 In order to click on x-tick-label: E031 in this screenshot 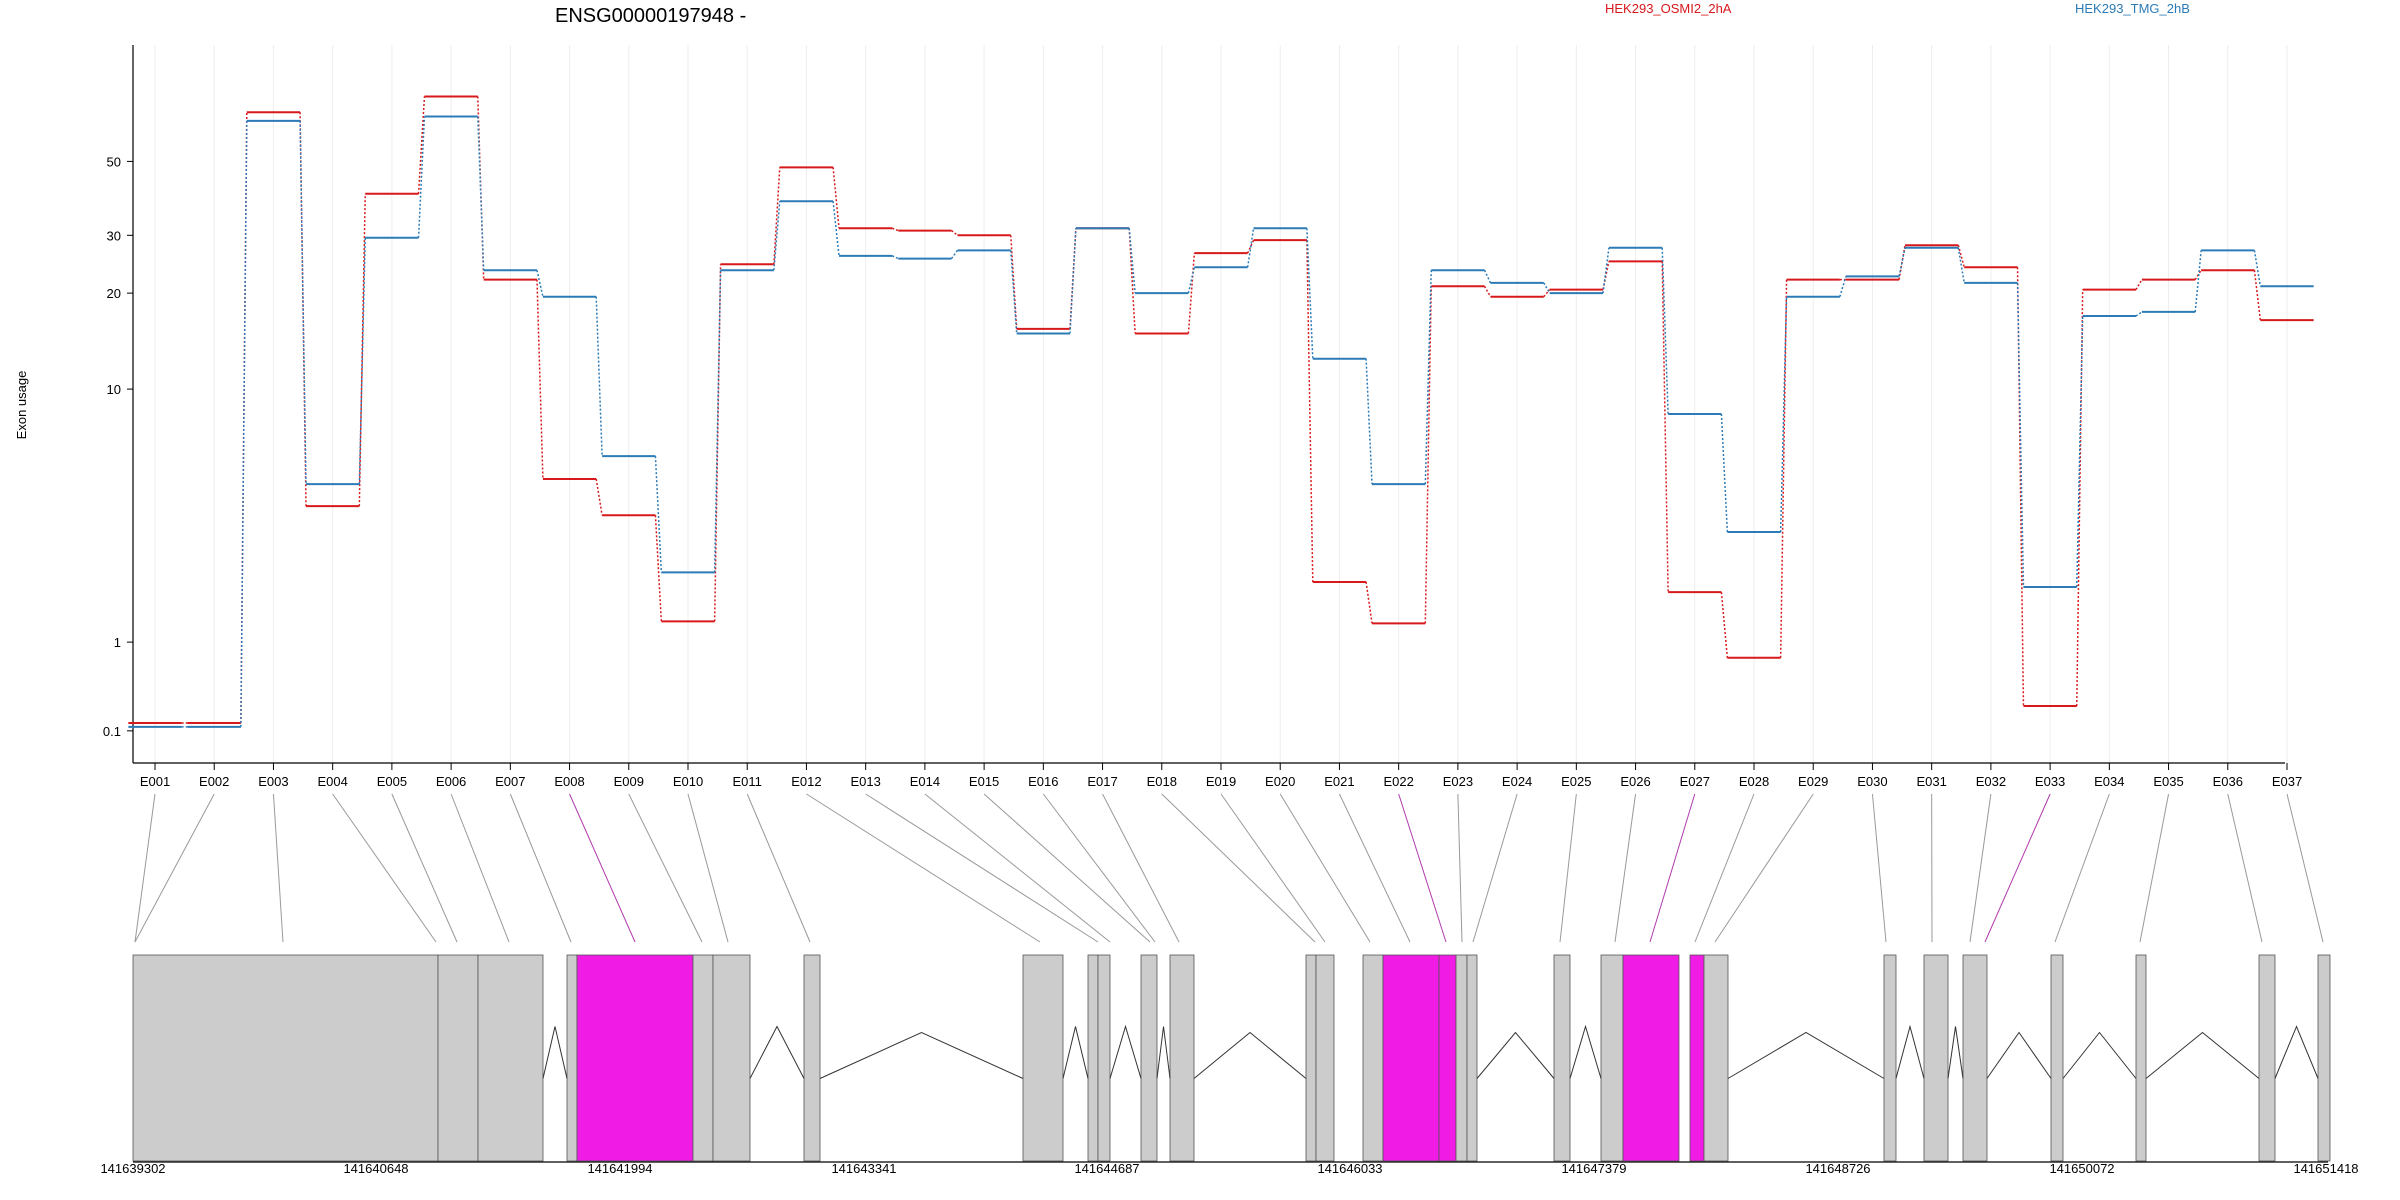, I will do `click(1931, 781)`.